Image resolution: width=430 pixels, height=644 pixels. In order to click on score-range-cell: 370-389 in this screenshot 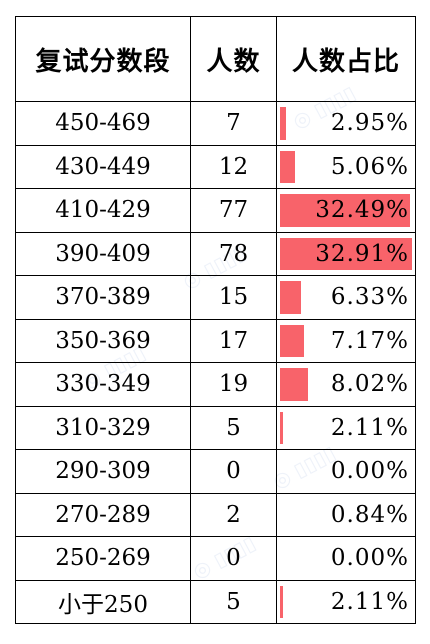, I will do `click(103, 297)`.